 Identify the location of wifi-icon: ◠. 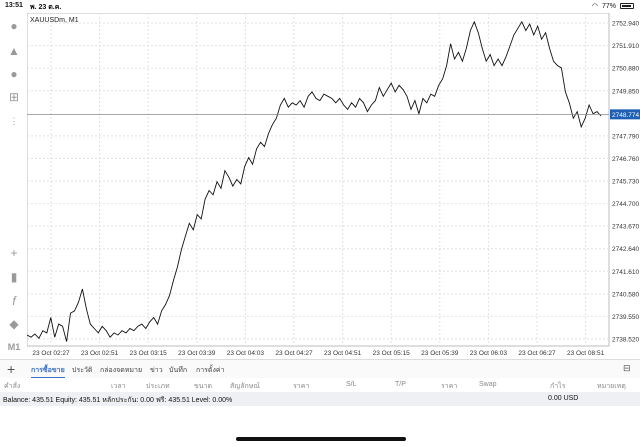
(594, 6).